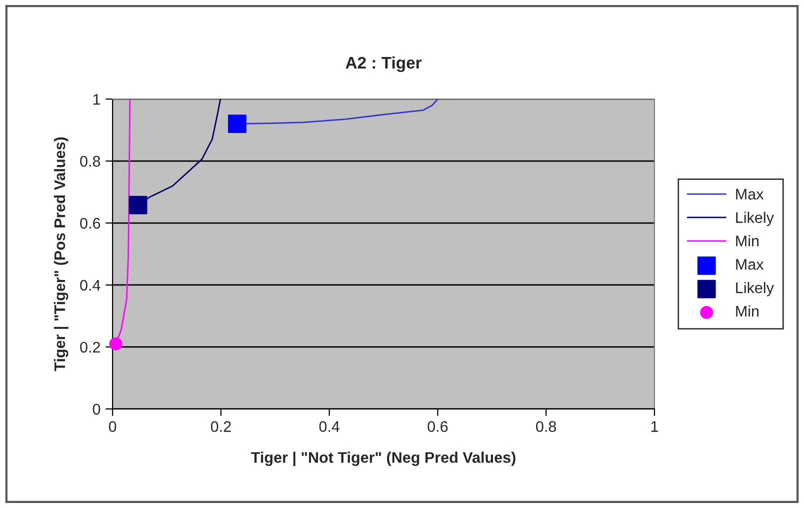 The width and height of the screenshot is (804, 508). What do you see at coordinates (90, 285) in the screenshot?
I see `y-tick-label: 0.4` at bounding box center [90, 285].